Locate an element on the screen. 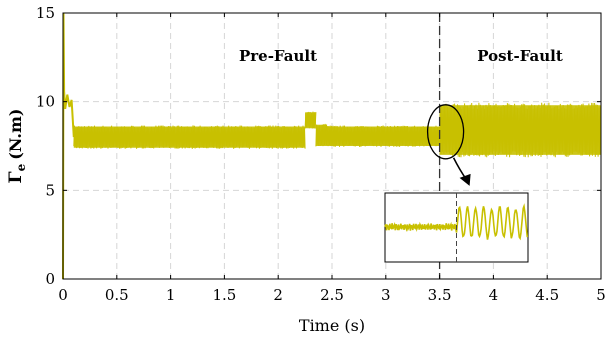 This screenshot has height=338, width=606. x-tick-label: 2 is located at coordinates (278, 295).